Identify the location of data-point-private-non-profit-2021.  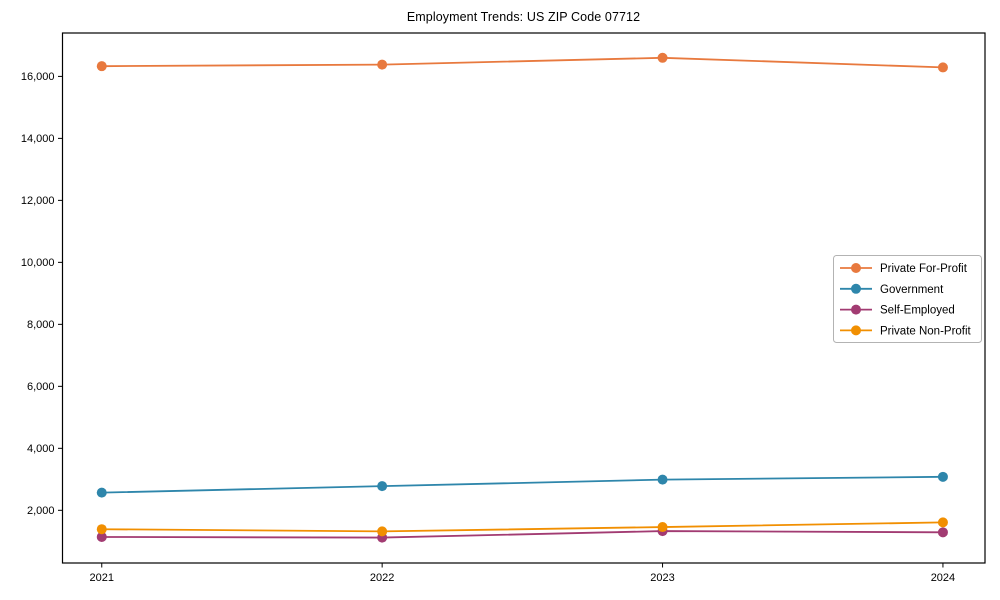
(101, 529).